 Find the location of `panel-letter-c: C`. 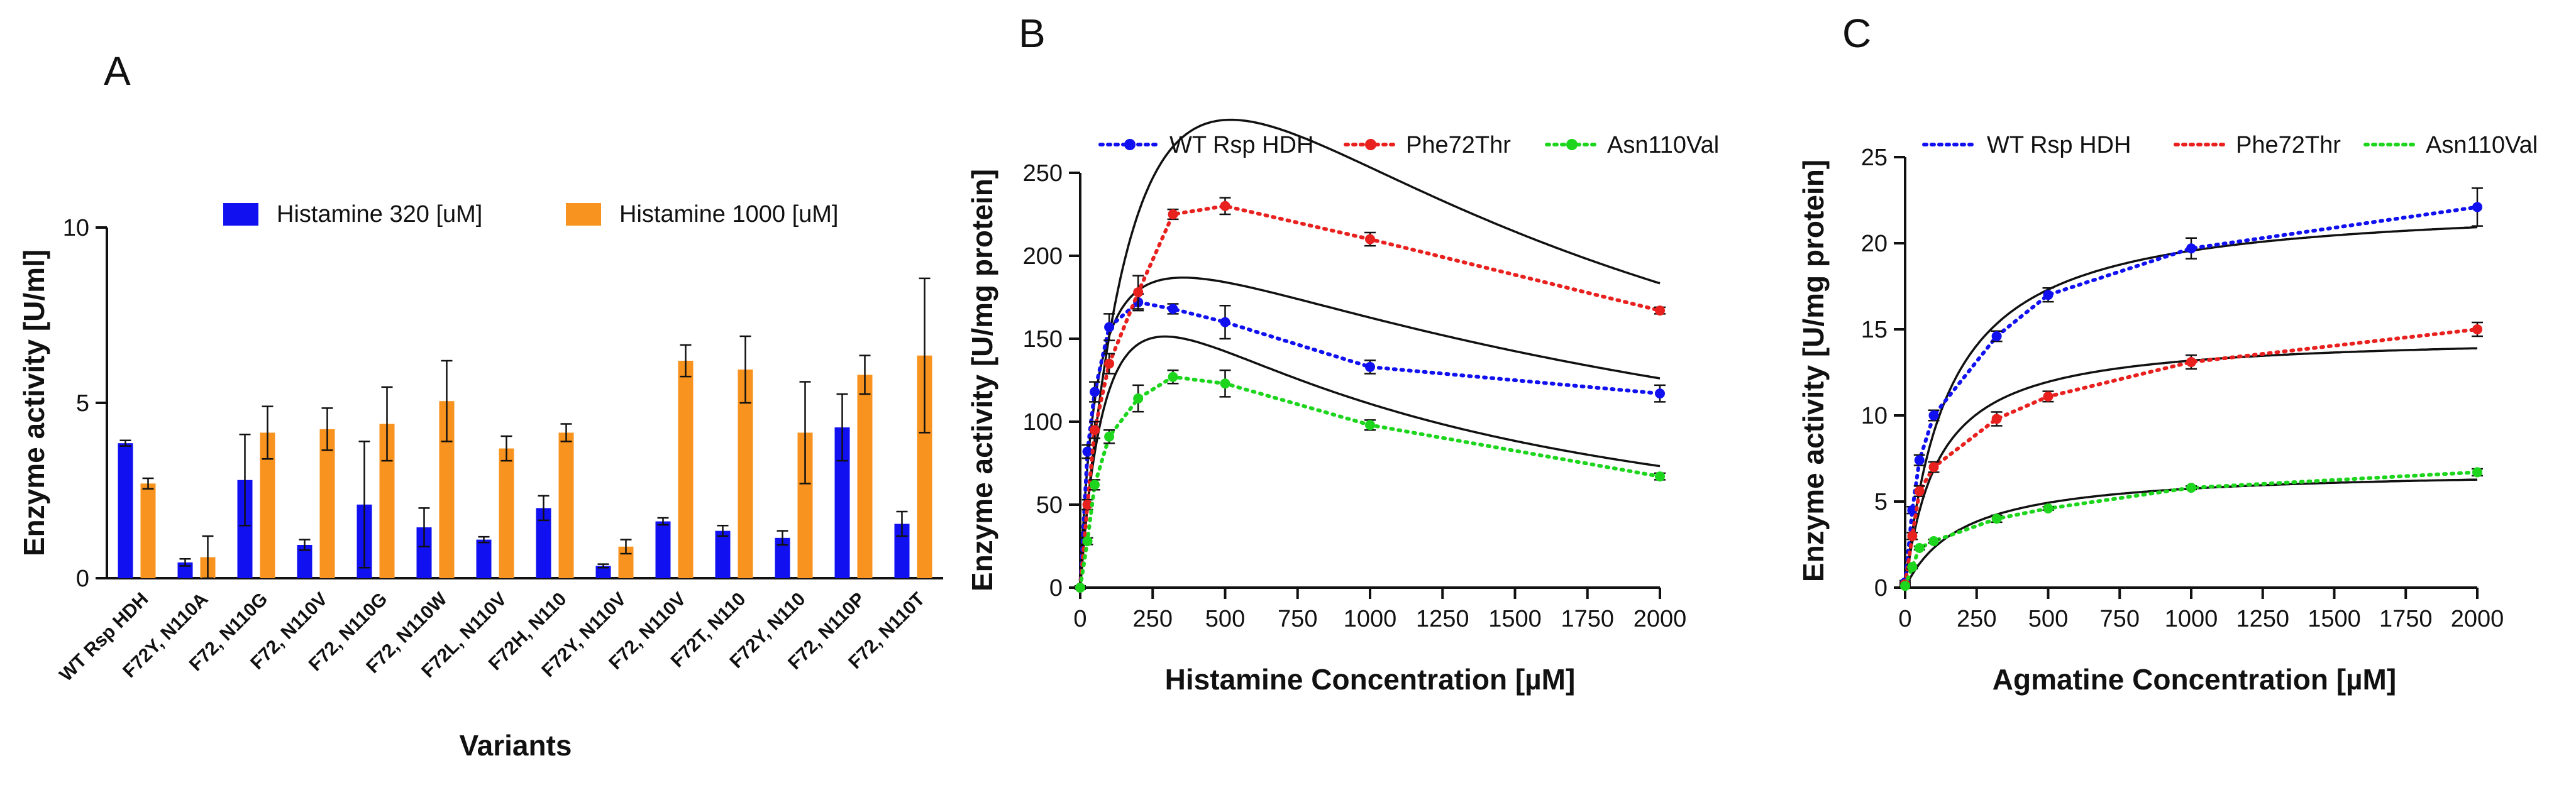

panel-letter-c: C is located at coordinates (1856, 33).